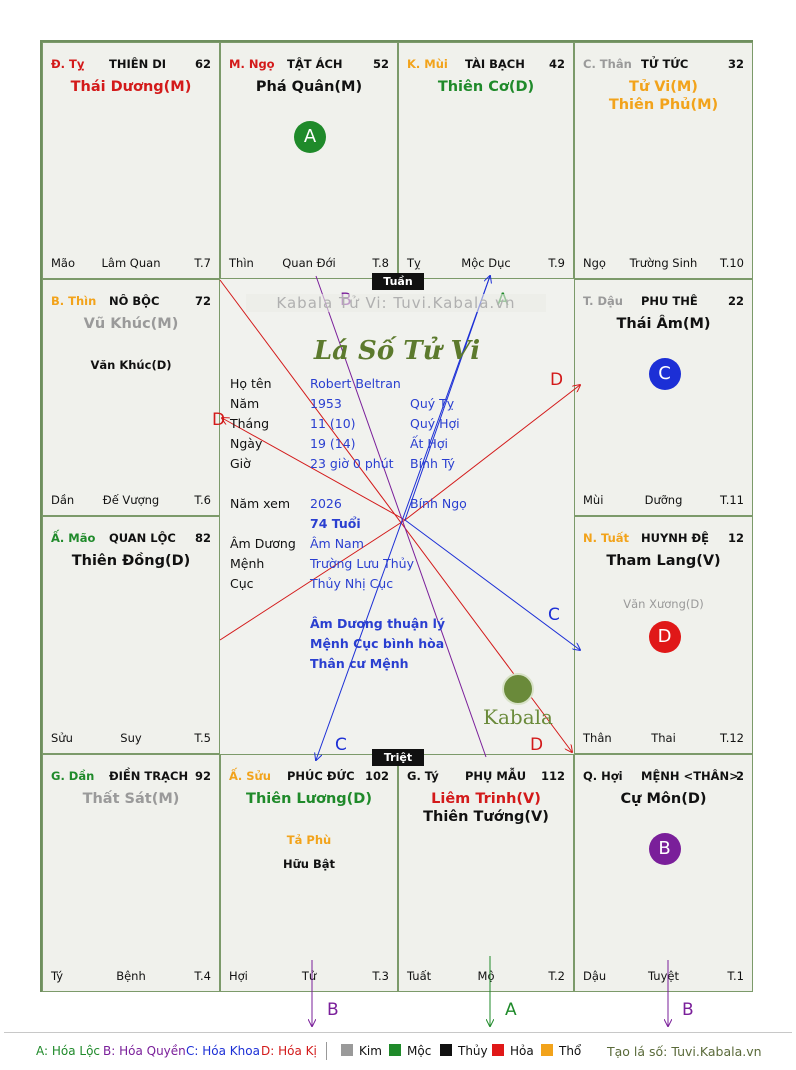 This screenshot has width=796, height=1070. I want to click on palace-branch: T. Dậu, so click(603, 301).